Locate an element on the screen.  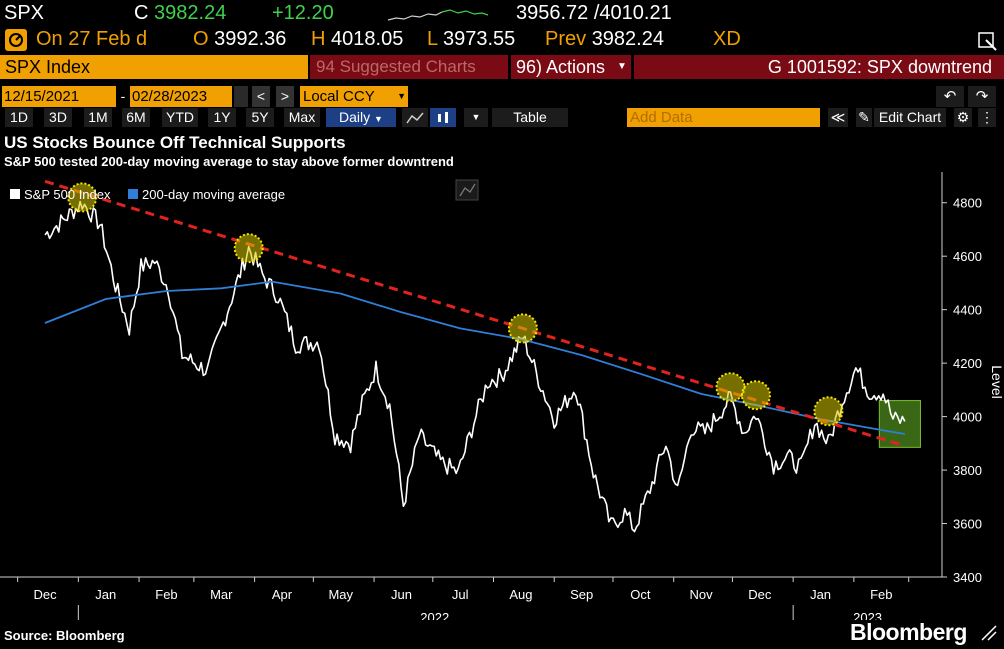
edit-icon: ✎ is located at coordinates (864, 117).